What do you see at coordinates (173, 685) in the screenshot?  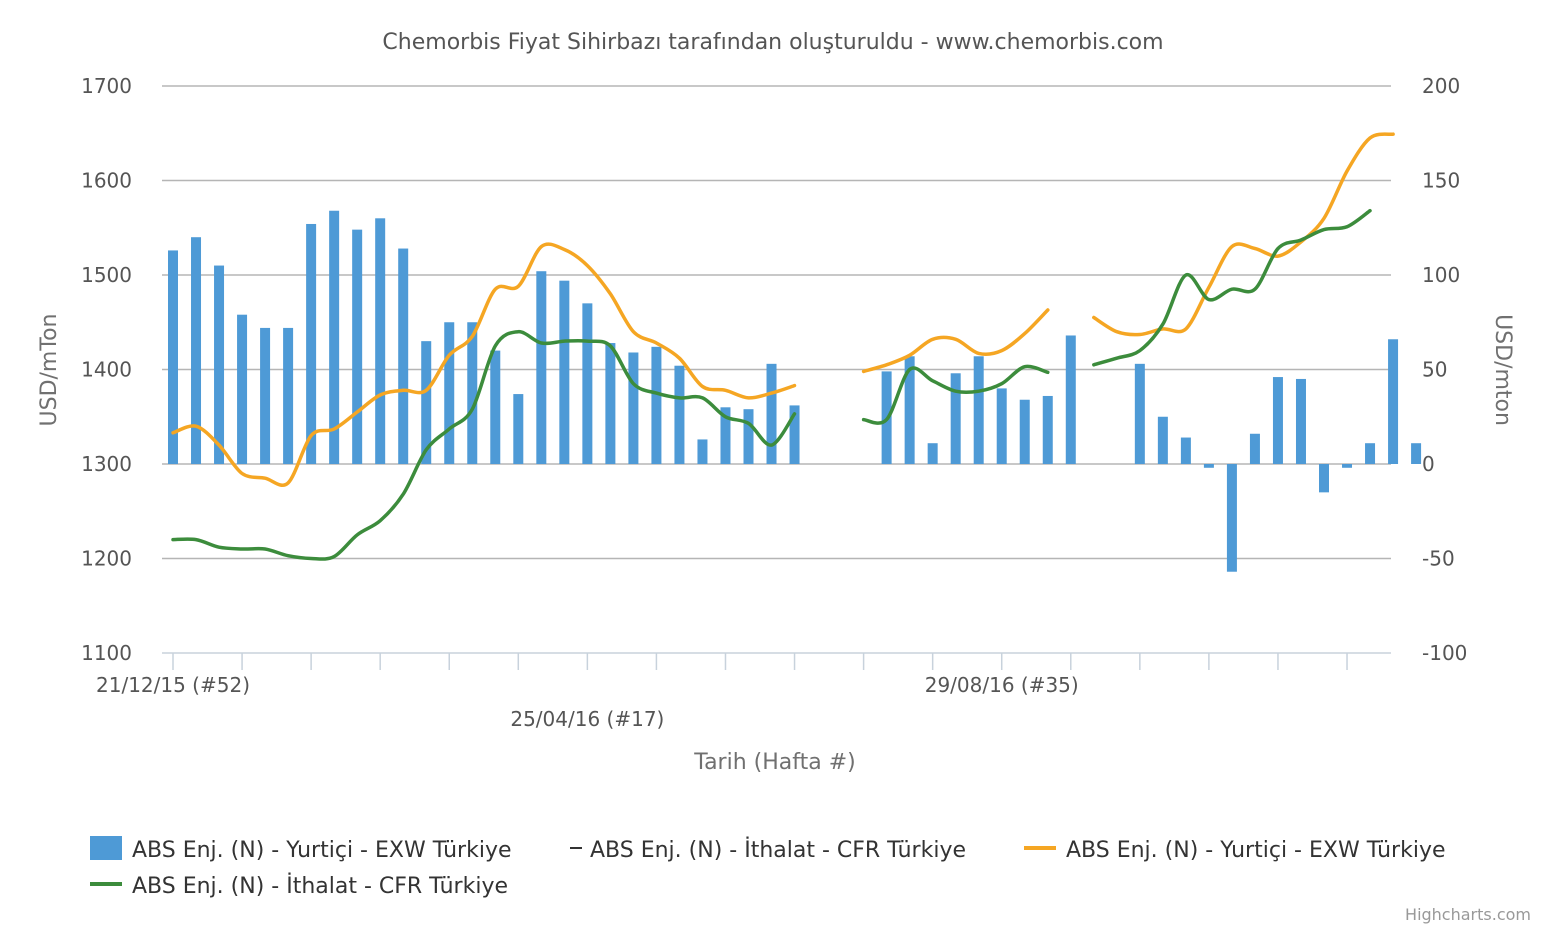 I see `x-tick-label: 21/12/15 (#52)` at bounding box center [173, 685].